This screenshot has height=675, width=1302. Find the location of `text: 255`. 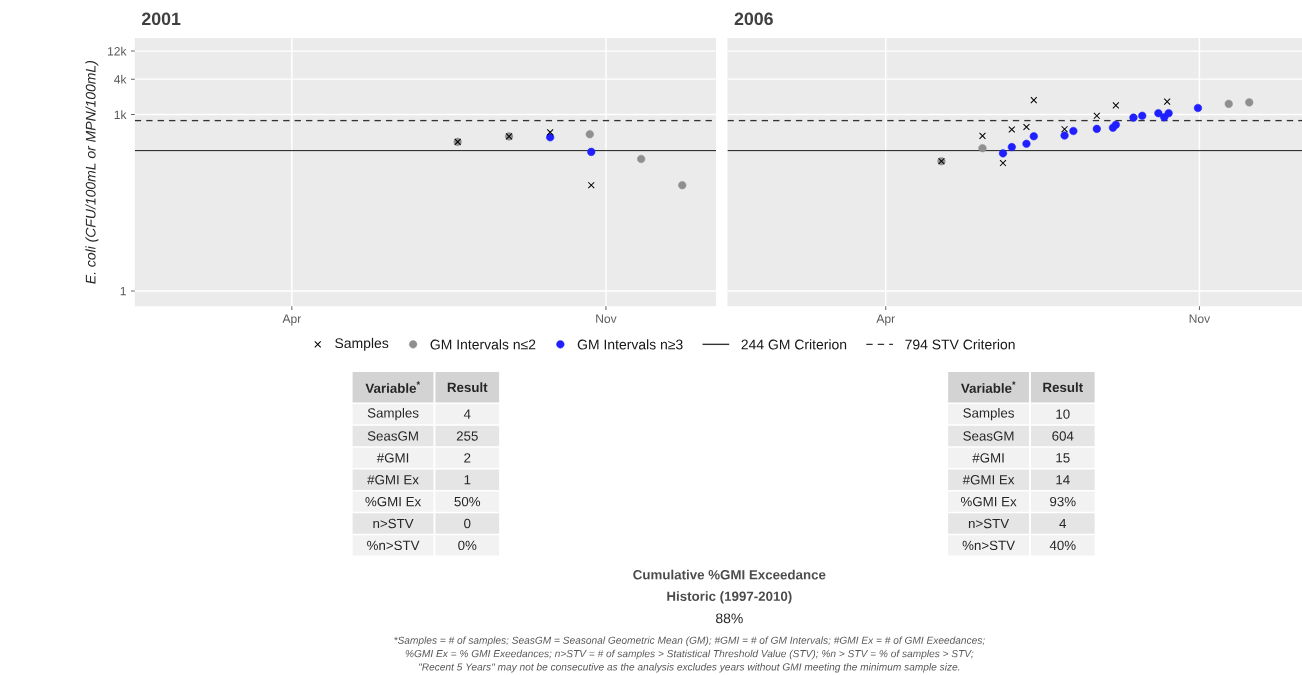

text: 255 is located at coordinates (467, 436).